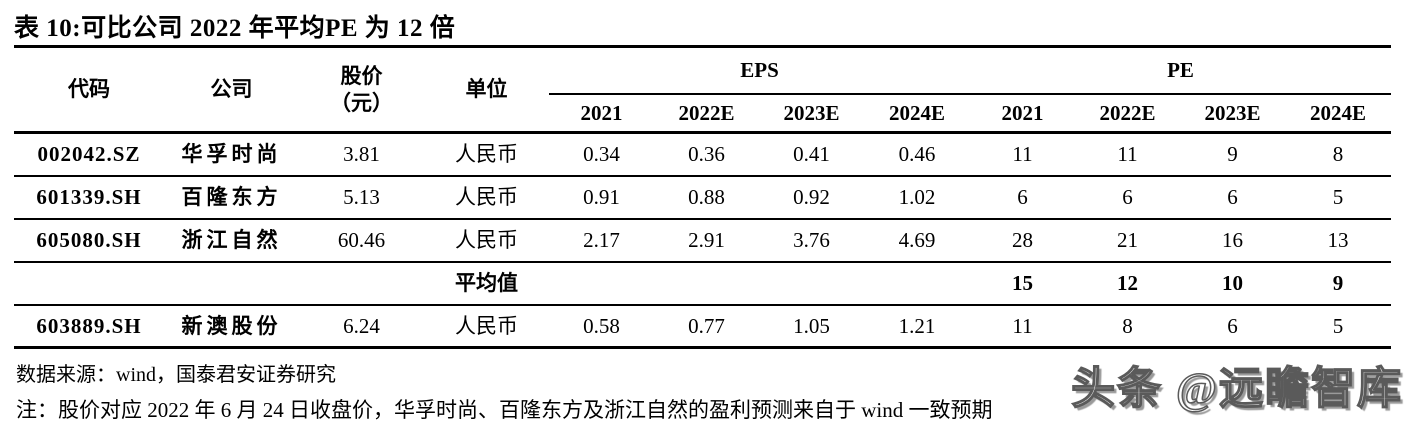  What do you see at coordinates (1128, 240) in the screenshot?
I see `cell-pe: 21` at bounding box center [1128, 240].